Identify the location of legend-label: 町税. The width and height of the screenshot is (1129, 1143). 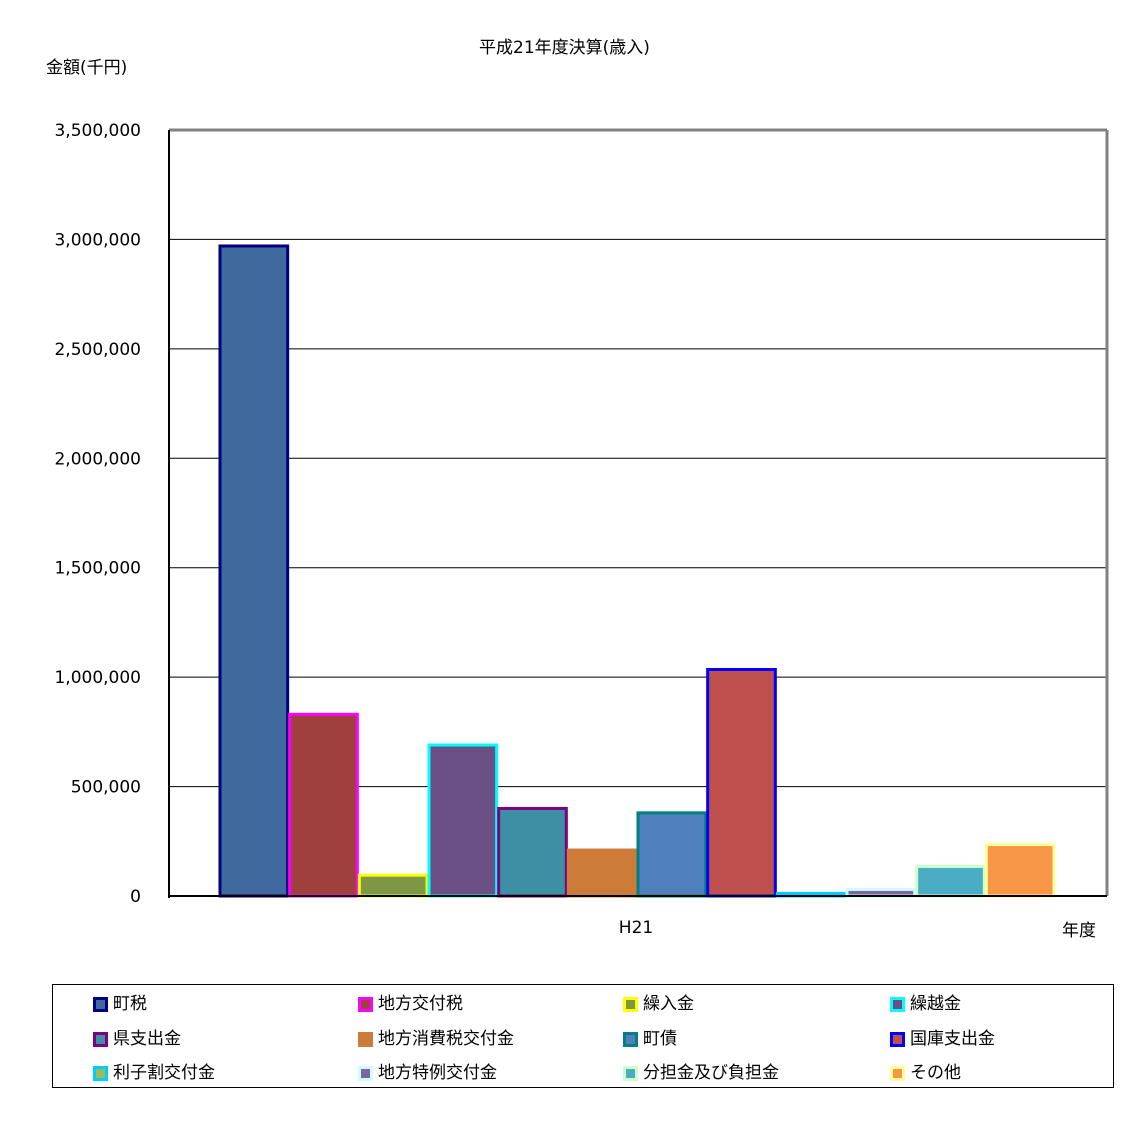
(130, 1004).